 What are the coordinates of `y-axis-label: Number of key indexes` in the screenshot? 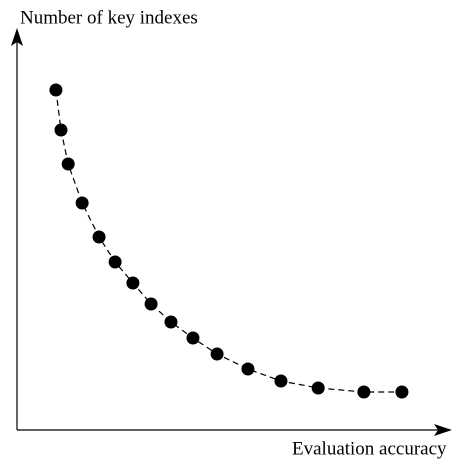 It's located at (109, 17).